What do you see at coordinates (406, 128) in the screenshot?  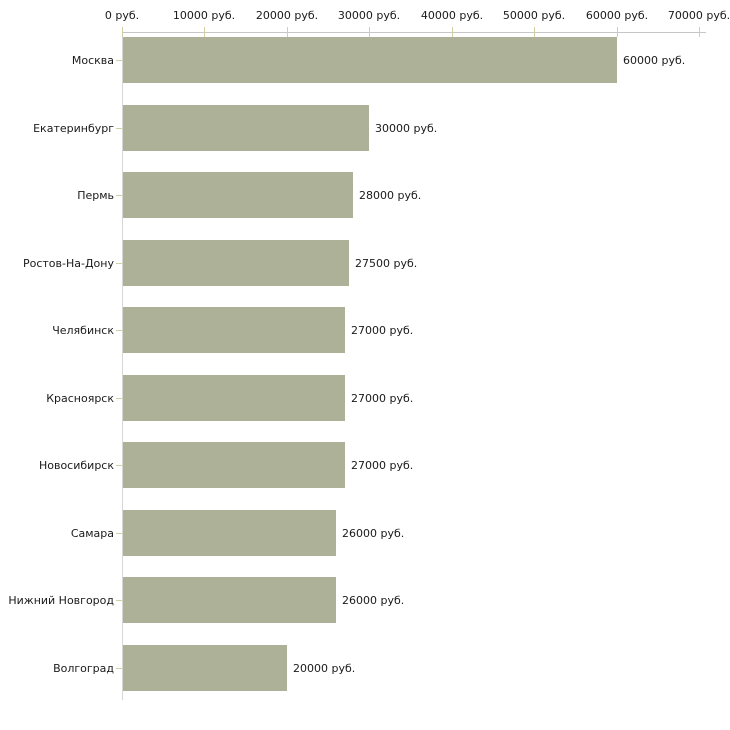 I see `value-label: 30000 руб.` at bounding box center [406, 128].